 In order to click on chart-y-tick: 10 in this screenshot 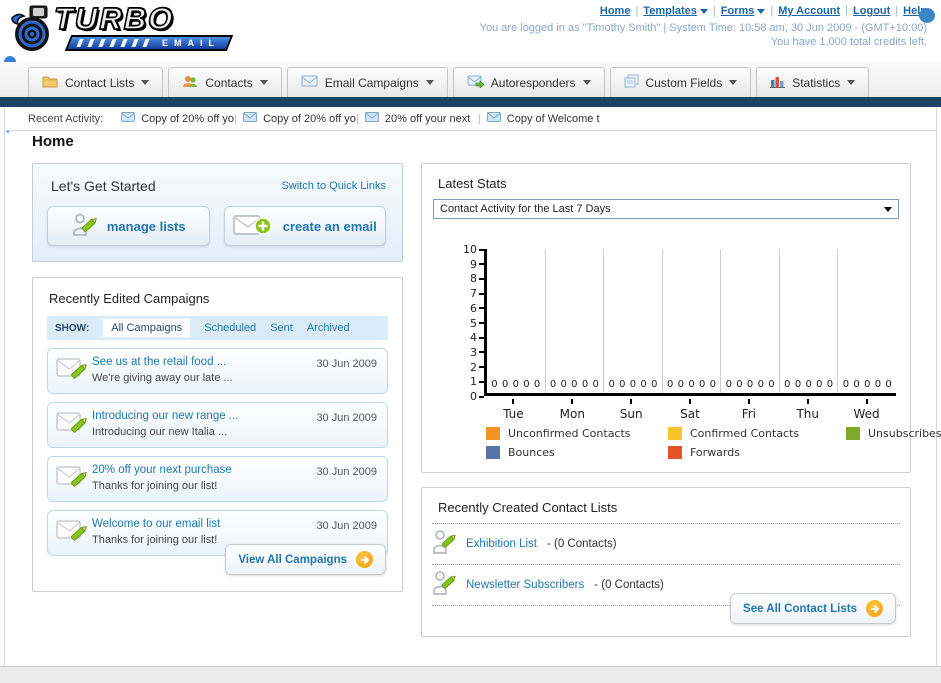, I will do `click(473, 249)`.